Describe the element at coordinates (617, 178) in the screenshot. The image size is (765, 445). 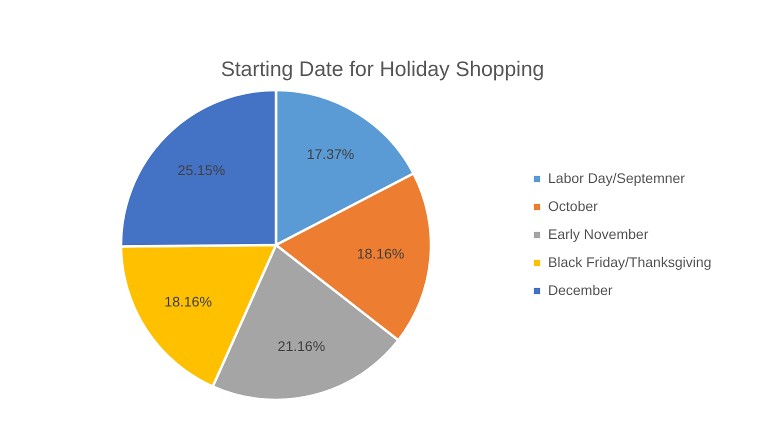
I see `legend-label: Labor Day/Septemner` at that location.